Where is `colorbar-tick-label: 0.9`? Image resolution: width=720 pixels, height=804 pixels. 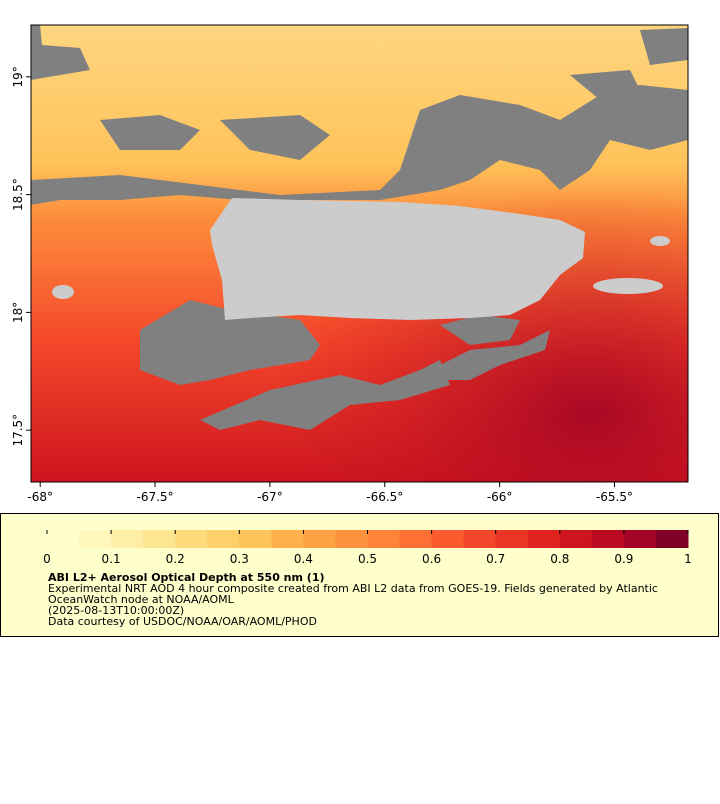 colorbar-tick-label: 0.9 is located at coordinates (623, 559).